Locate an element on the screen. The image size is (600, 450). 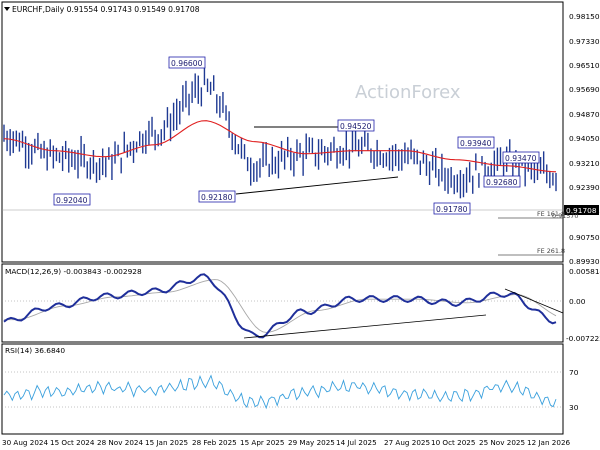
macd-title: MACD(12,26,9) -0.003843 -0.002928 is located at coordinates (73, 271).